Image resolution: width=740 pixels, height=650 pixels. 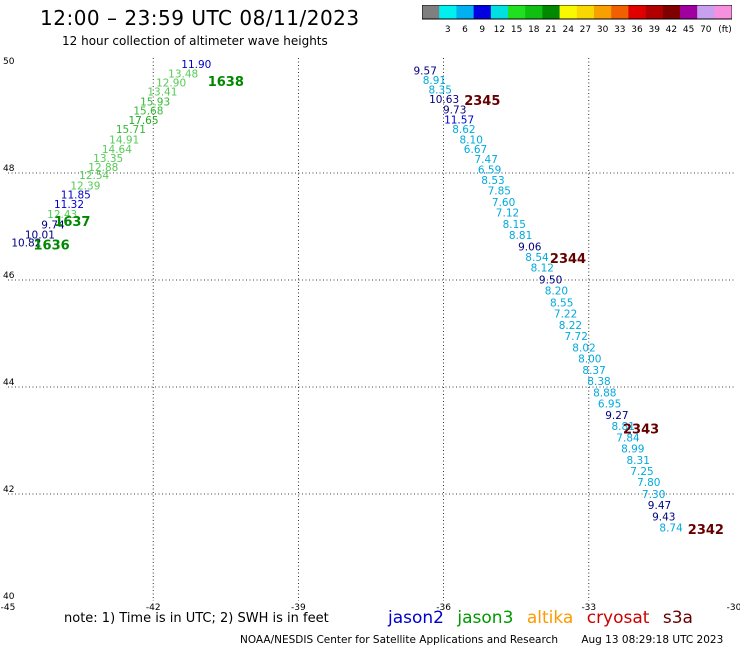 I want to click on swh-value-label: 6.95, so click(x=609, y=405).